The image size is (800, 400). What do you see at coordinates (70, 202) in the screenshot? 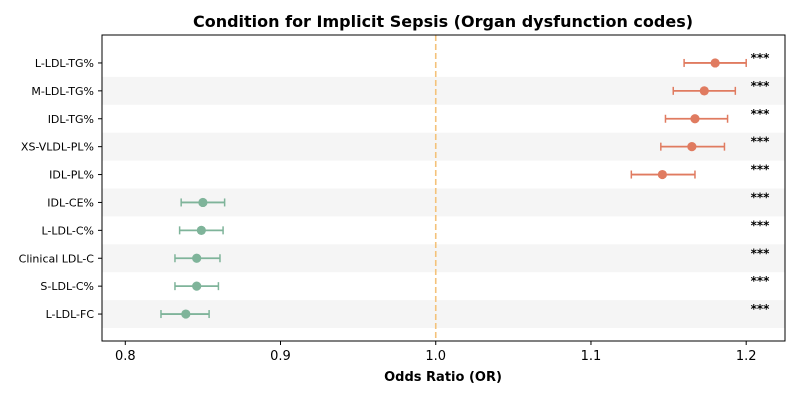
I see `y-tick-label: IDL-CE%` at bounding box center [70, 202].